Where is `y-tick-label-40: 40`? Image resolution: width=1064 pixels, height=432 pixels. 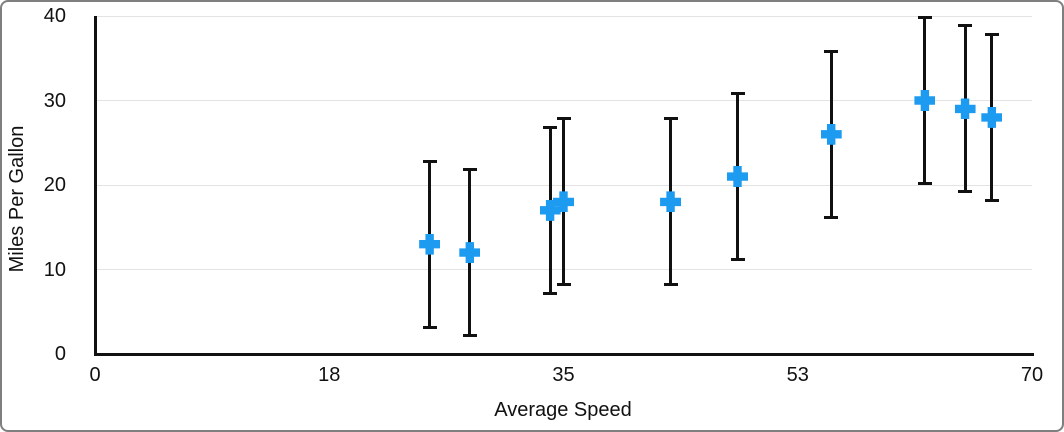 y-tick-label-40: 40 is located at coordinates (54, 16).